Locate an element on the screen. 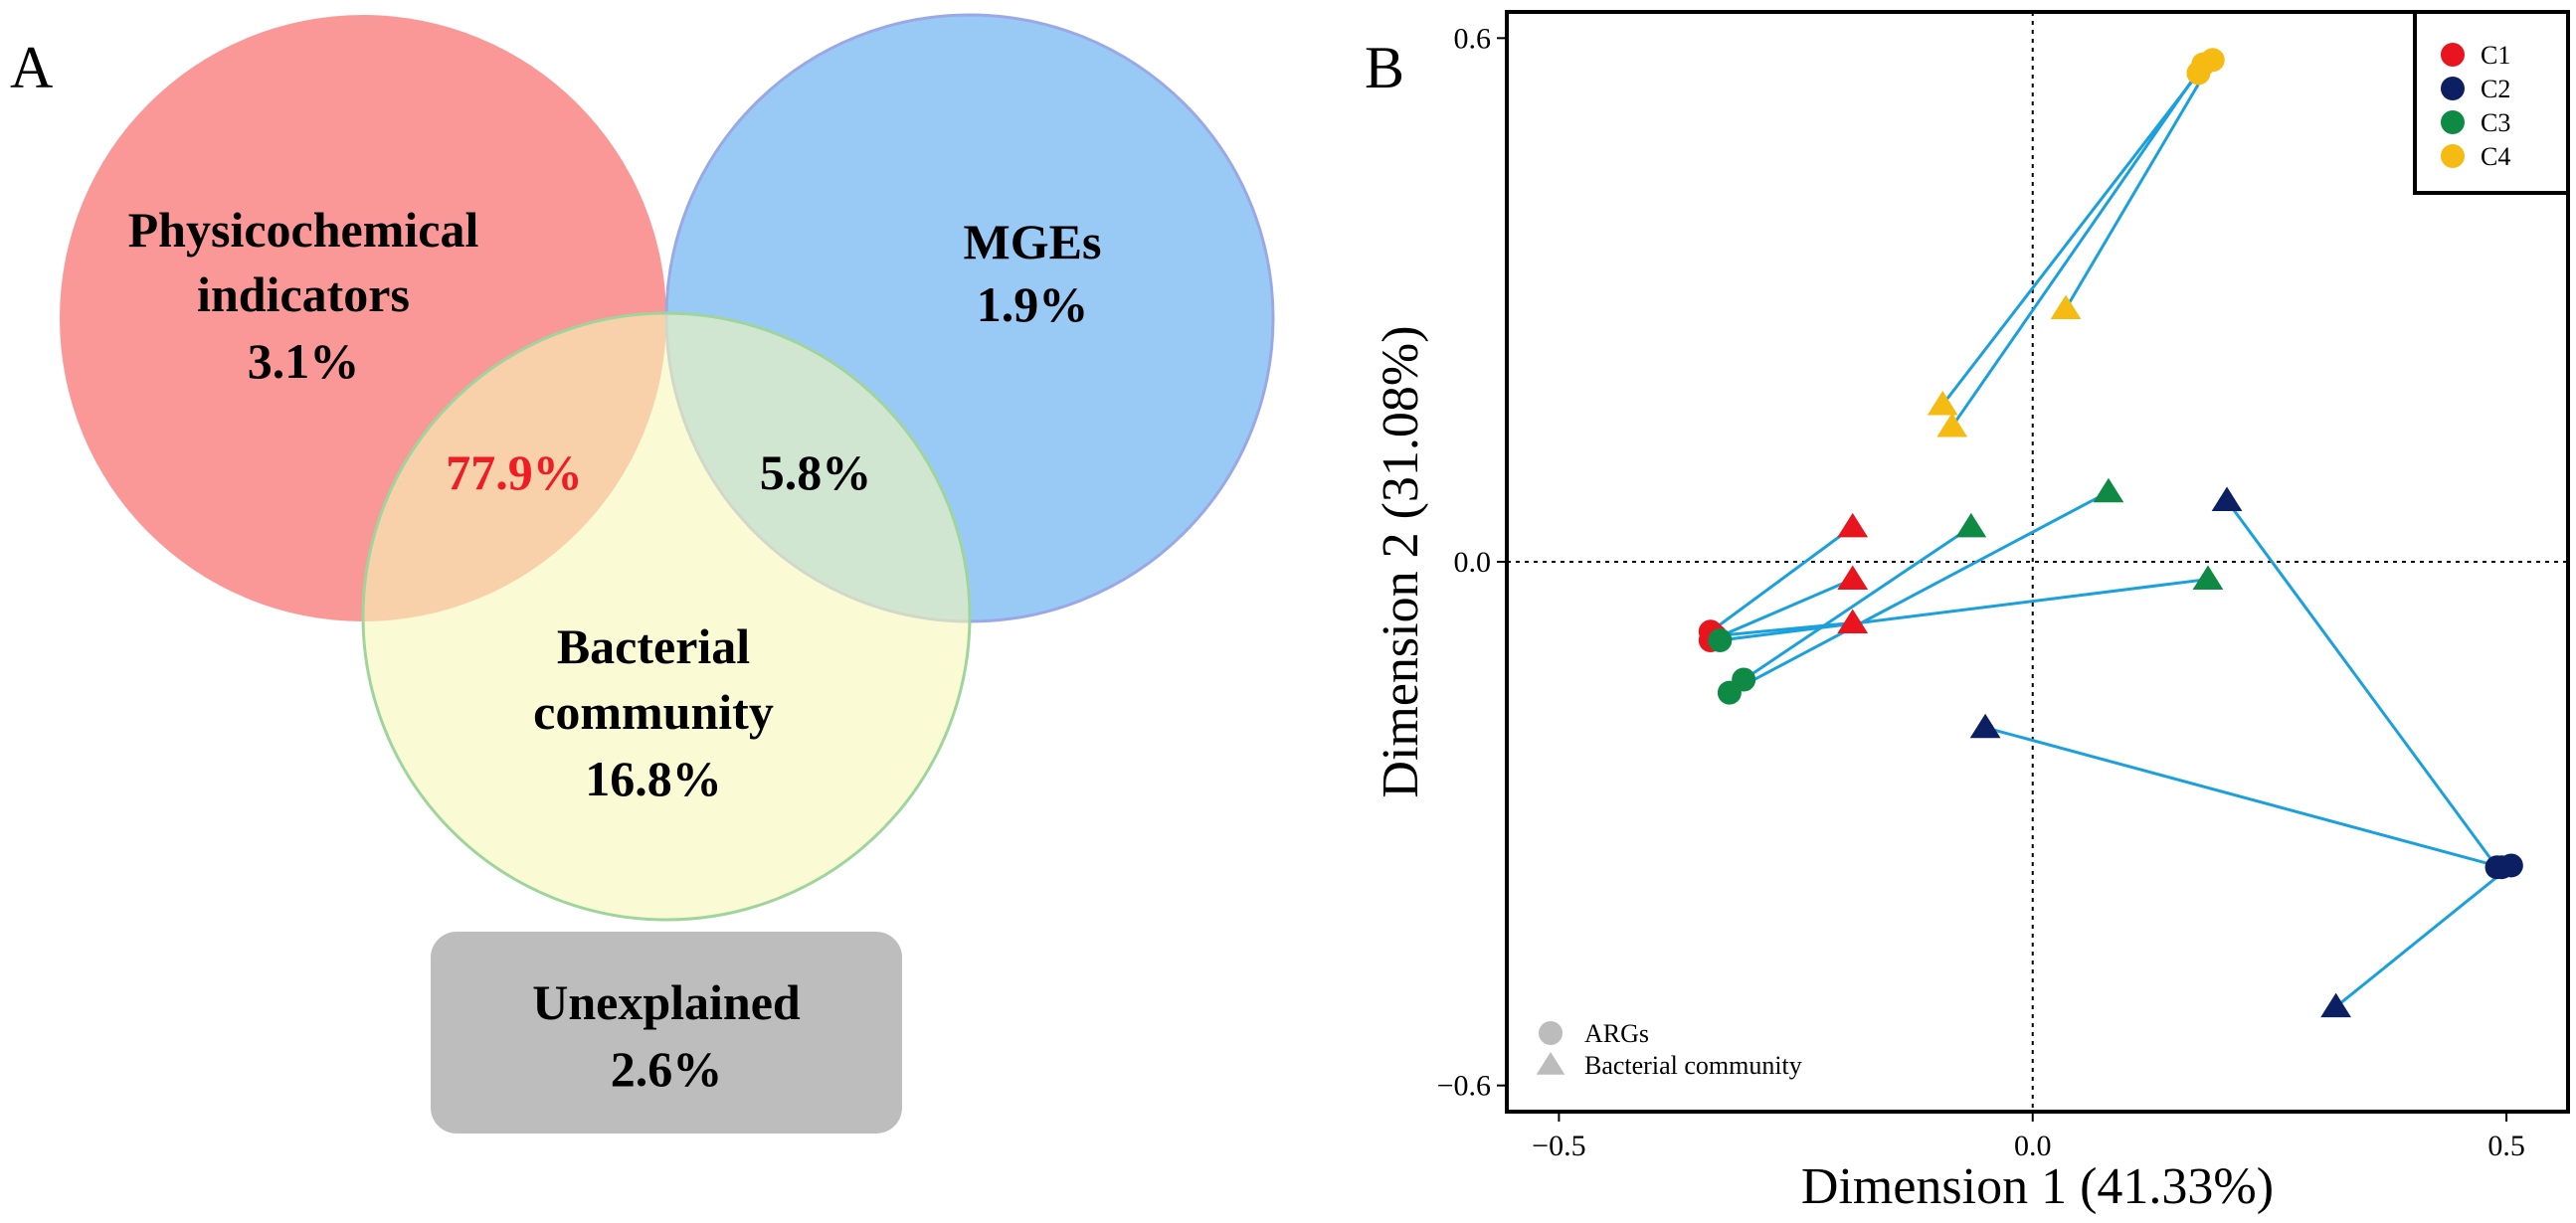 This screenshot has width=2576, height=1223. shape-legend-label: ARGs is located at coordinates (1616, 1033).